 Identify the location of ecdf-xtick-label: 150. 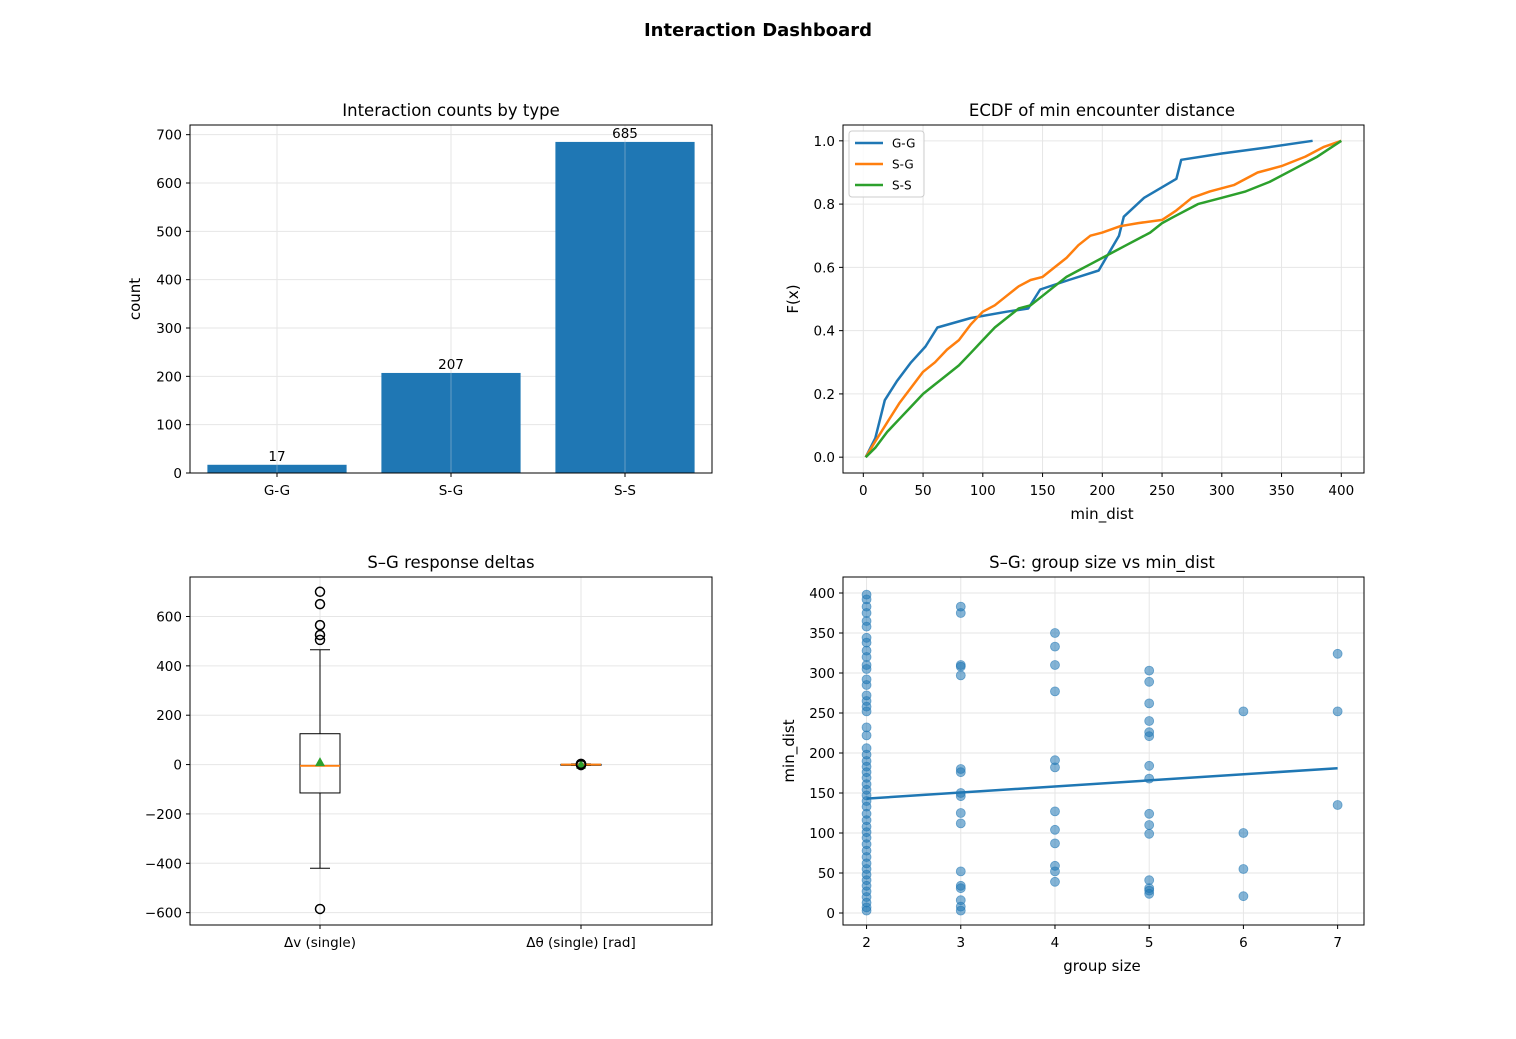
(1043, 491).